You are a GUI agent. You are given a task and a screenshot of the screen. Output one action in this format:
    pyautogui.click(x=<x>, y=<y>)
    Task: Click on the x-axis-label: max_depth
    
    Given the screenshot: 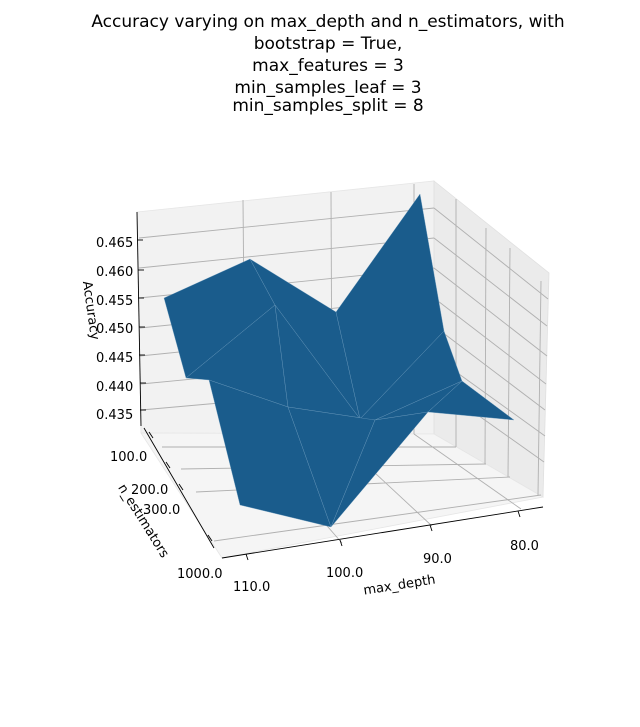 What is the action you would take?
    pyautogui.click(x=399, y=585)
    